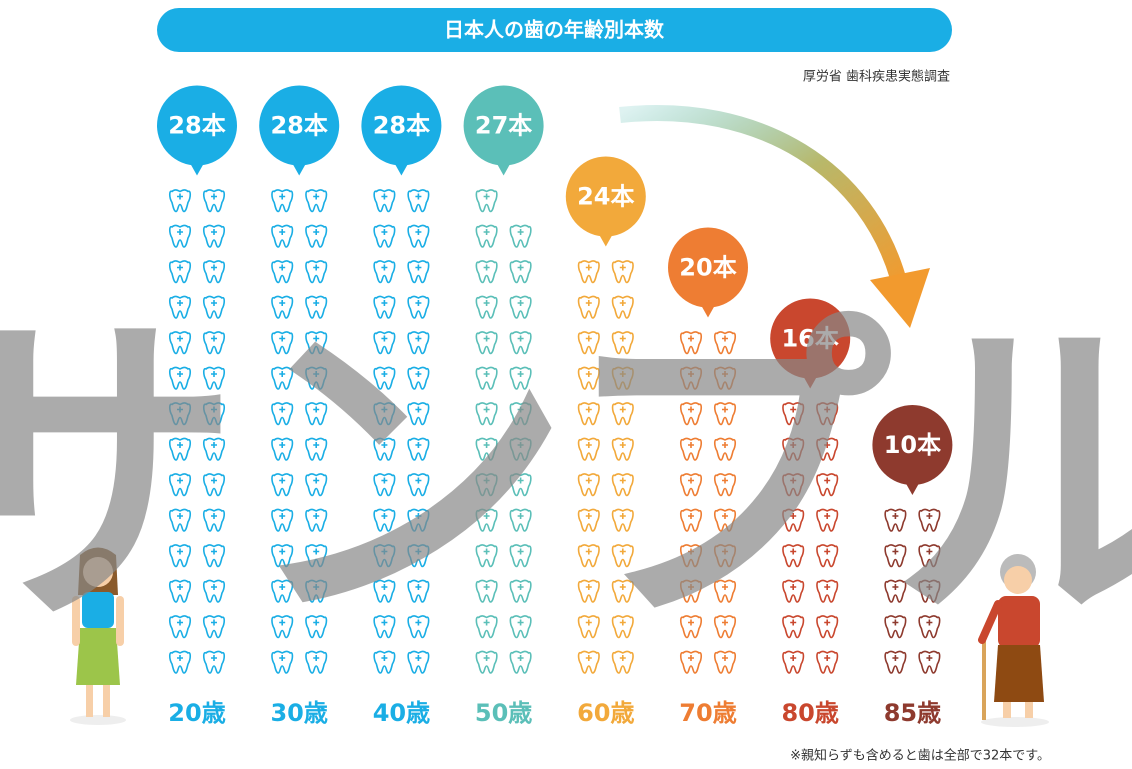 The image size is (1132, 769). What do you see at coordinates (605, 713) in the screenshot?
I see `category-label: 60歳` at bounding box center [605, 713].